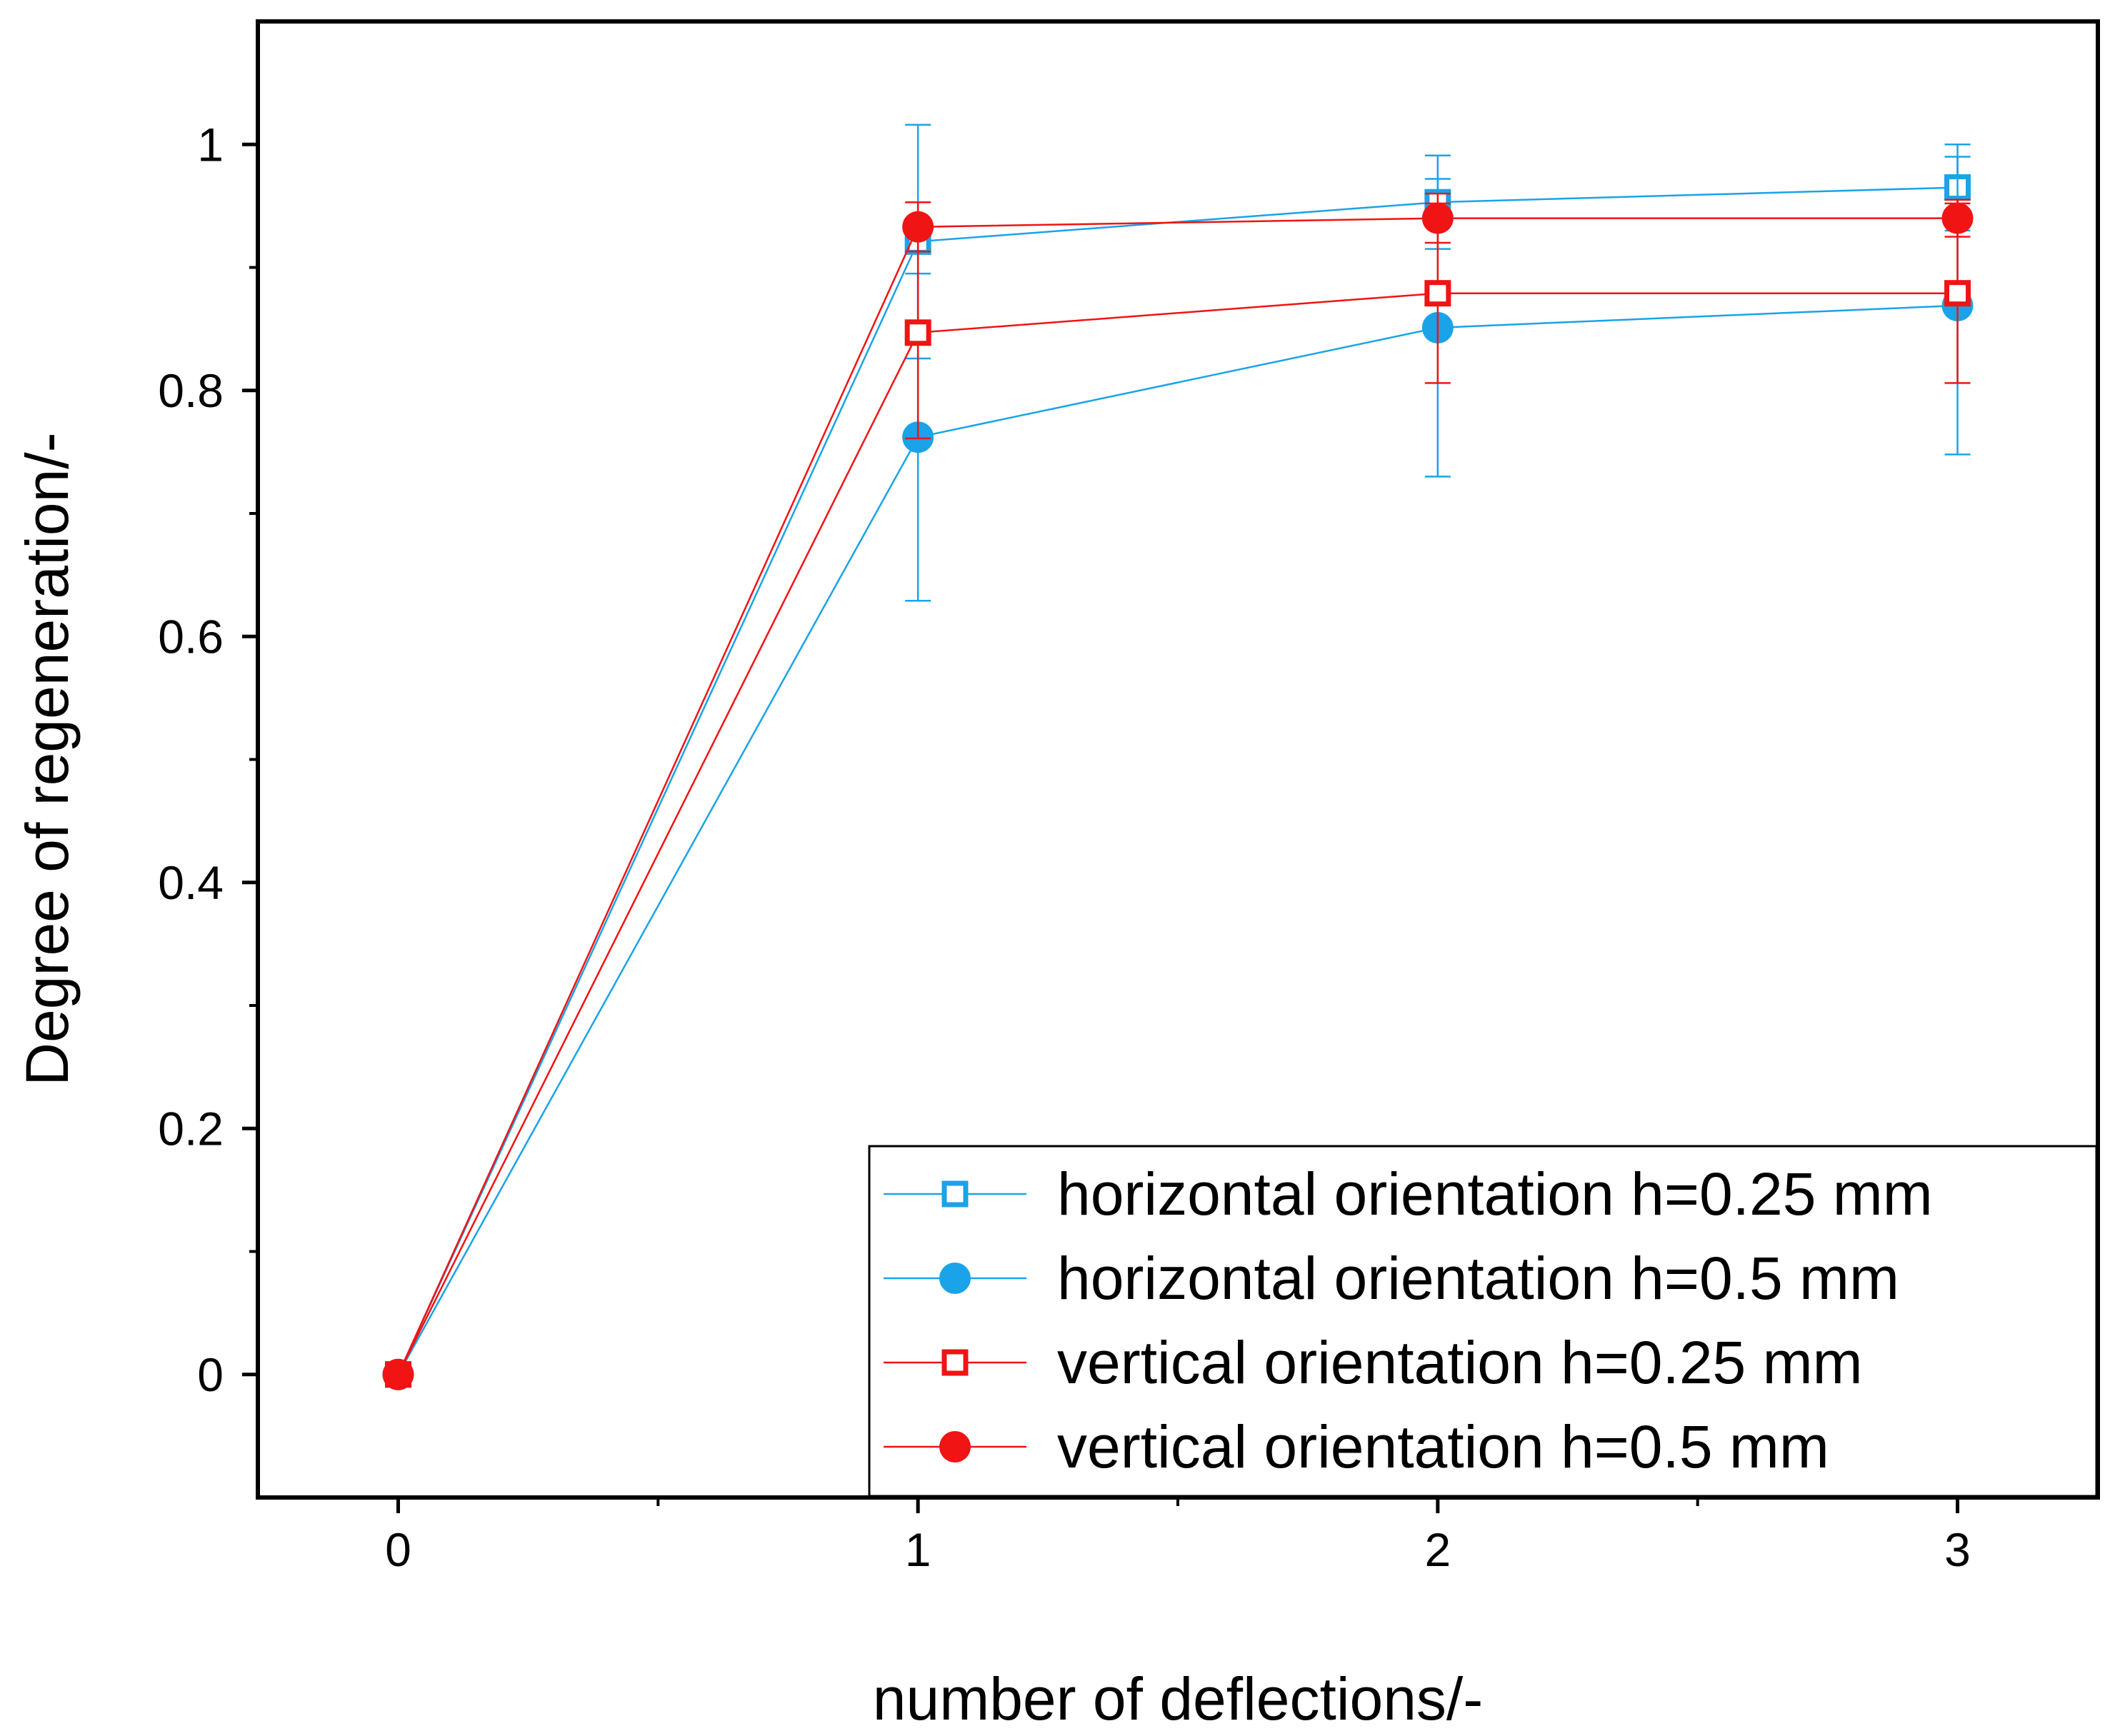 Image resolution: width=2115 pixels, height=1736 pixels. I want to click on y-tick-label: 0.2, so click(191, 1128).